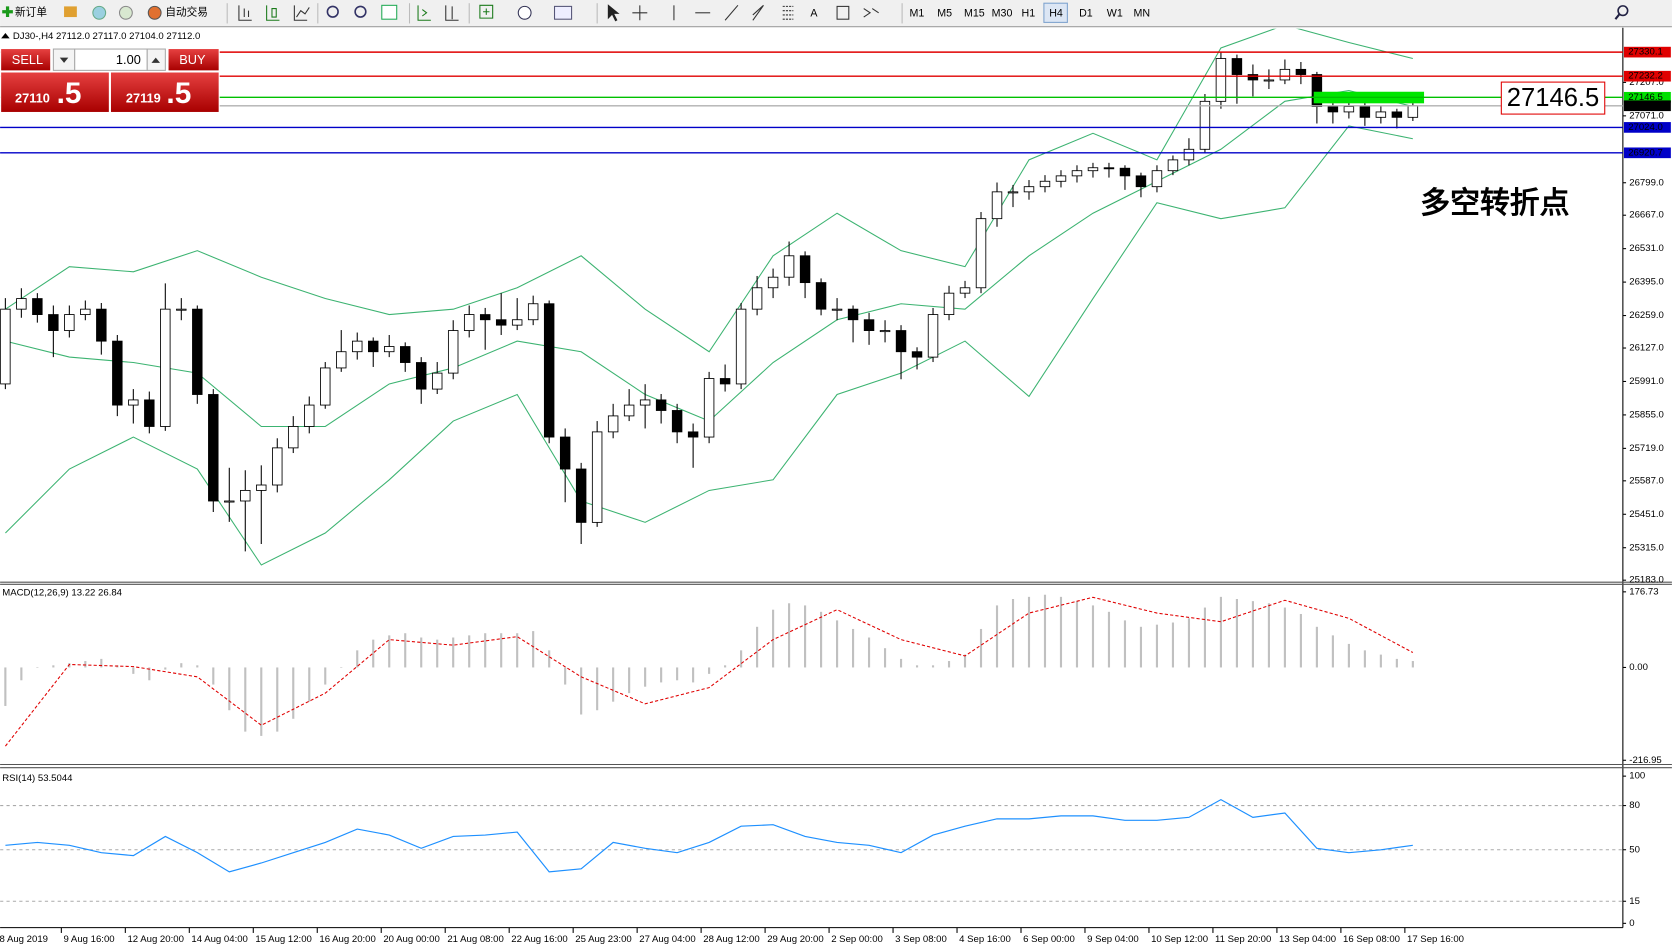 This screenshot has height=950, width=1672. I want to click on buy-price-box, so click(164, 92).